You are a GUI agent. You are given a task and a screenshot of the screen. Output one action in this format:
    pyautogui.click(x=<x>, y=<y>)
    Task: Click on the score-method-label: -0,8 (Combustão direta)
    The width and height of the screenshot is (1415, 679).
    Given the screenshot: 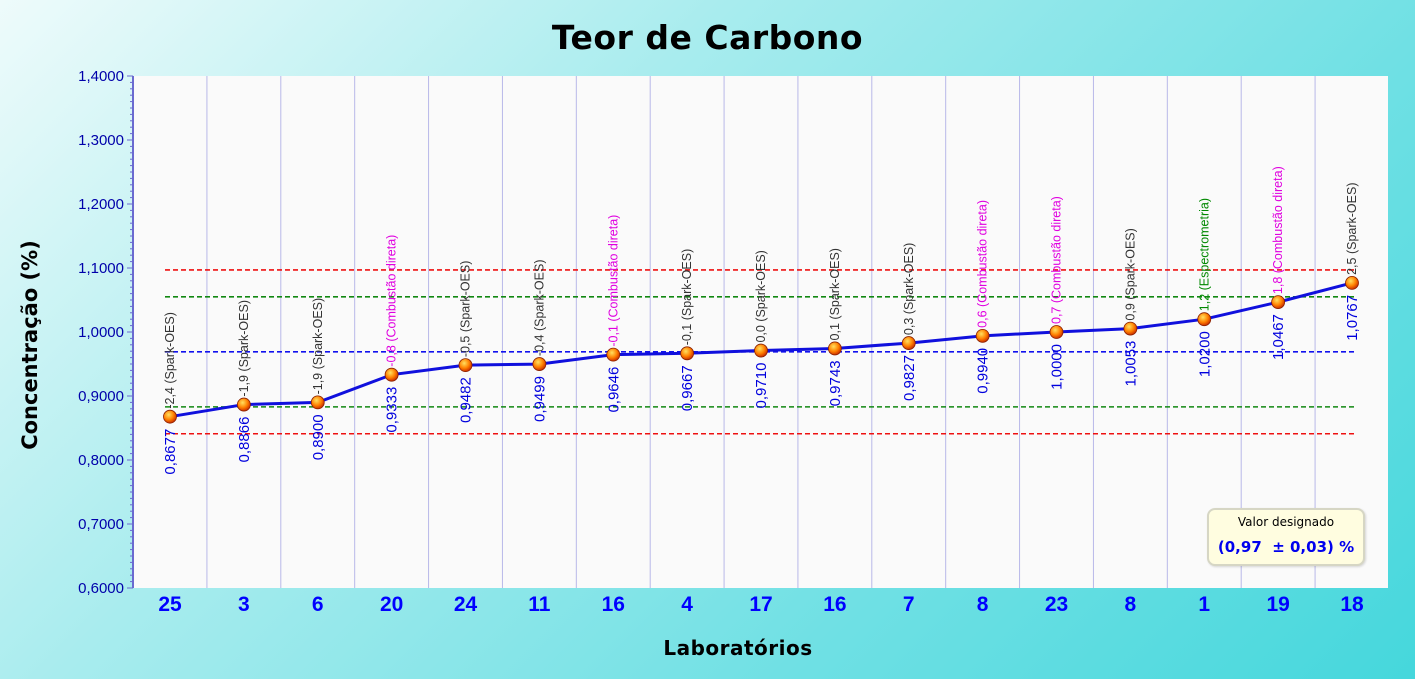 What is the action you would take?
    pyautogui.click(x=392, y=301)
    